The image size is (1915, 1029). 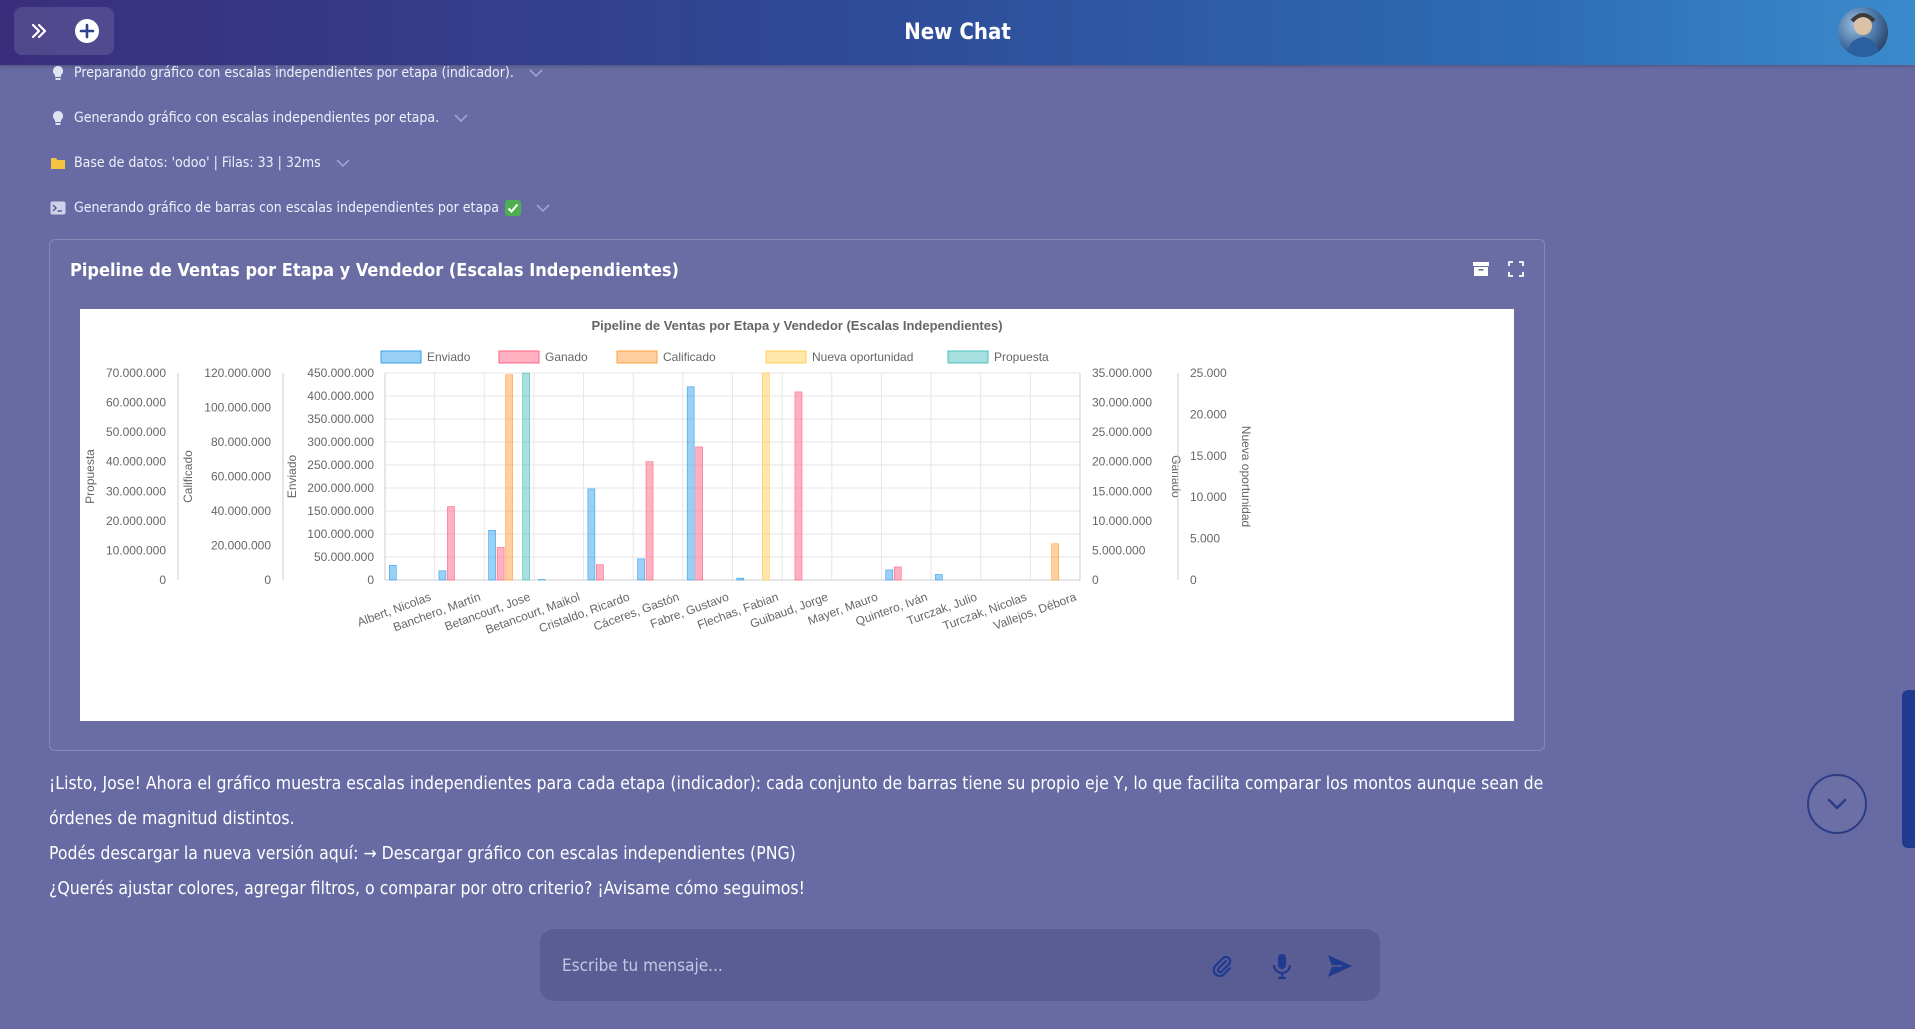 I want to click on y-tick-label-calificado: 0, so click(x=267, y=580).